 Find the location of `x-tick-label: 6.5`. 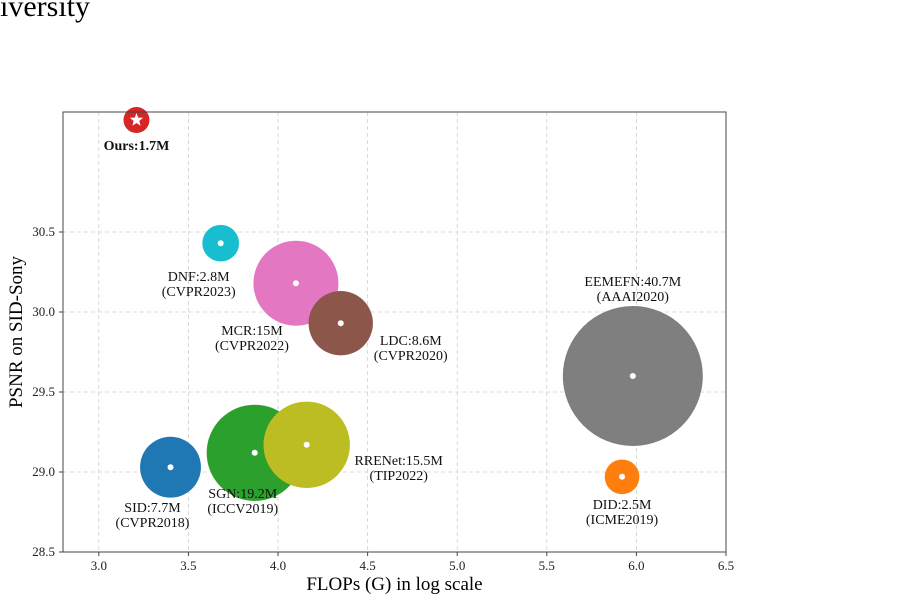

x-tick-label: 6.5 is located at coordinates (726, 565).